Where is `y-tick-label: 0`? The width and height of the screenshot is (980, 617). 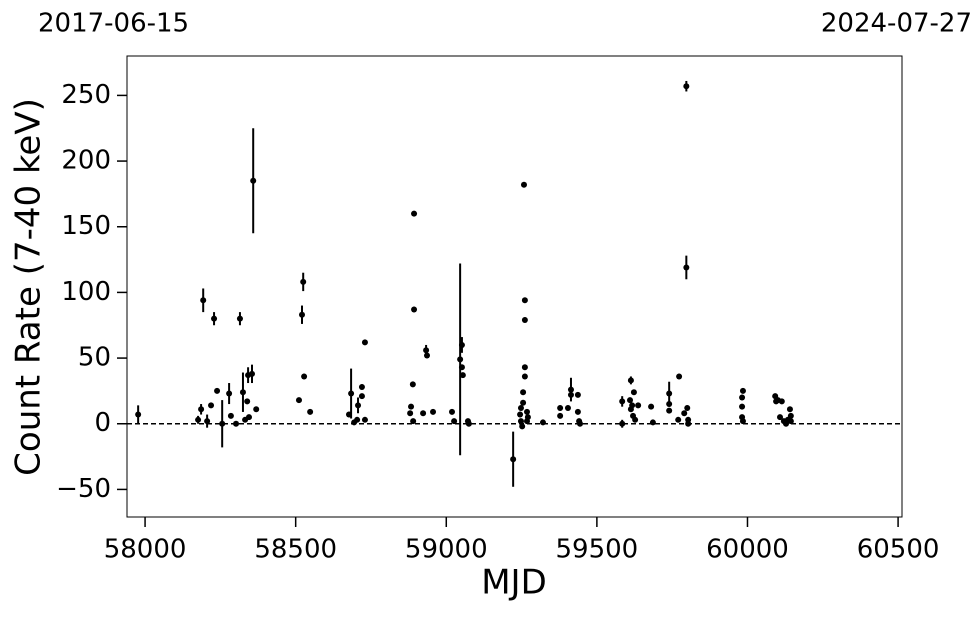 y-tick-label: 0 is located at coordinates (102, 423).